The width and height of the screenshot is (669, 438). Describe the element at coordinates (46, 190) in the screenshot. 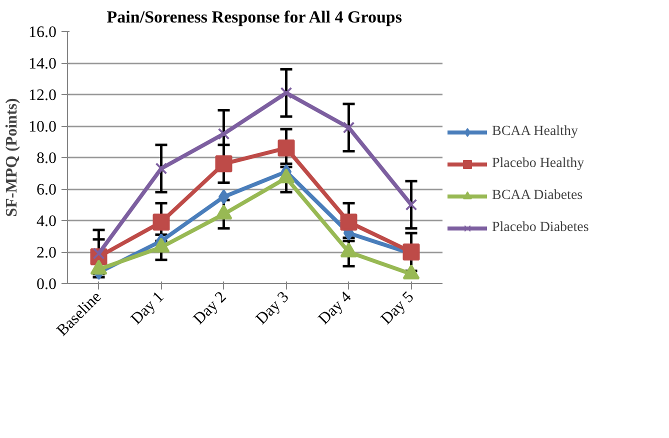

I see `y-tick-label: 6.0` at that location.